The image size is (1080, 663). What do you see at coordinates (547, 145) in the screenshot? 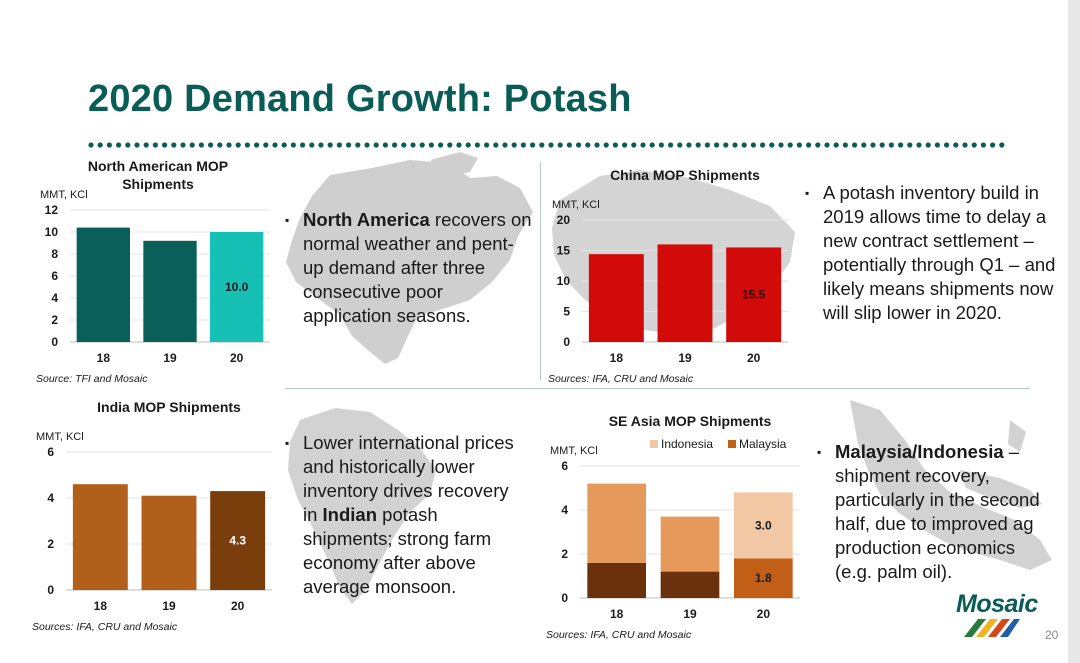
I see `title-dotted-rule` at bounding box center [547, 145].